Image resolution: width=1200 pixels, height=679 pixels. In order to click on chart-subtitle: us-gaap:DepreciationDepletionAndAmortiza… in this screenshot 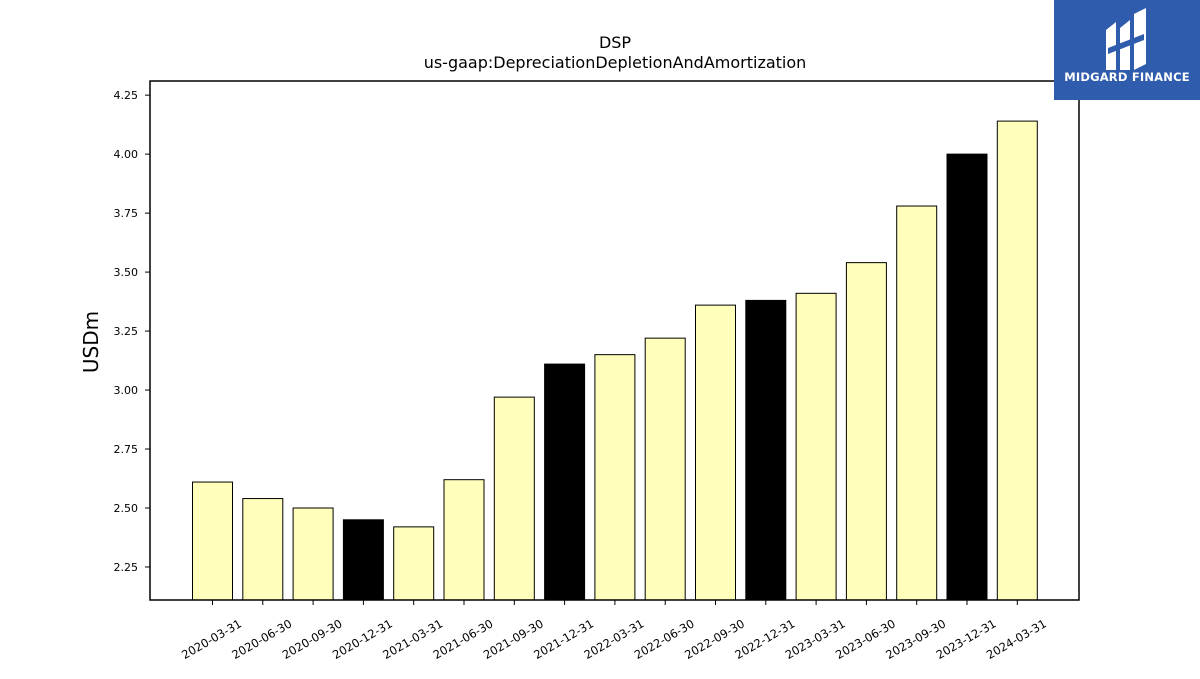, I will do `click(615, 62)`.